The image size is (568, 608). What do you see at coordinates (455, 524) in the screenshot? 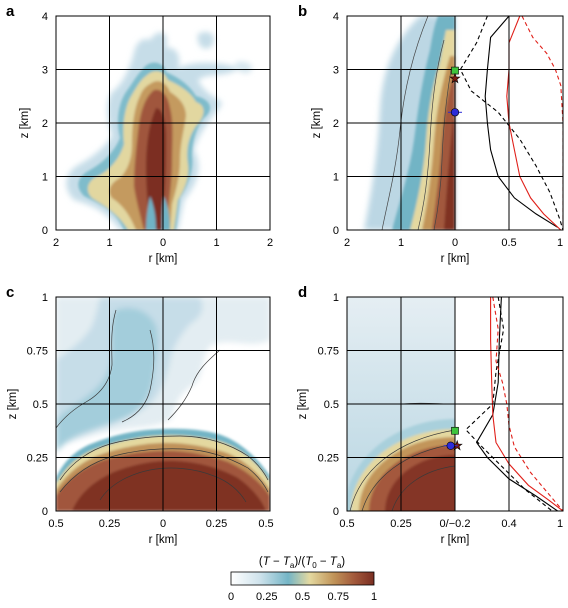
I see `tick-label: 0/−0.2` at bounding box center [455, 524].